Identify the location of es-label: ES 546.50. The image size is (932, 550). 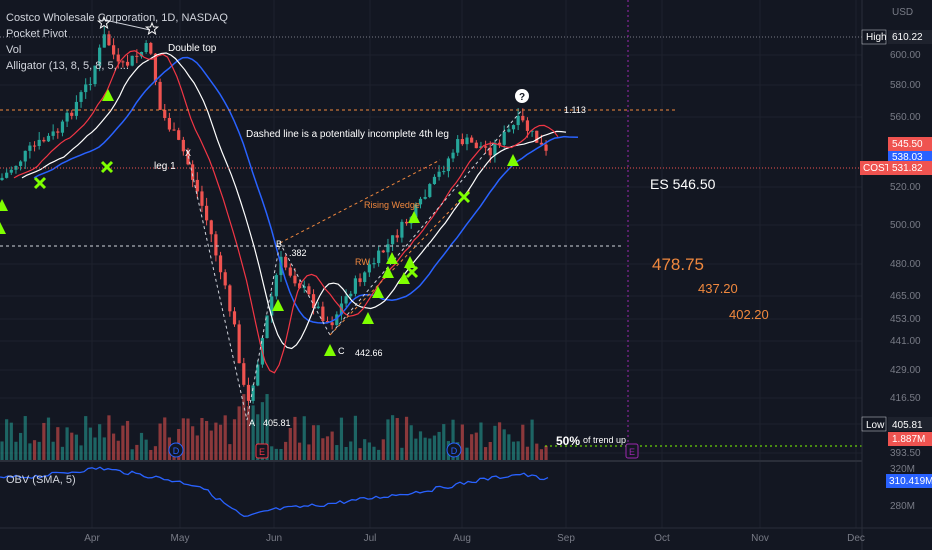
(683, 184).